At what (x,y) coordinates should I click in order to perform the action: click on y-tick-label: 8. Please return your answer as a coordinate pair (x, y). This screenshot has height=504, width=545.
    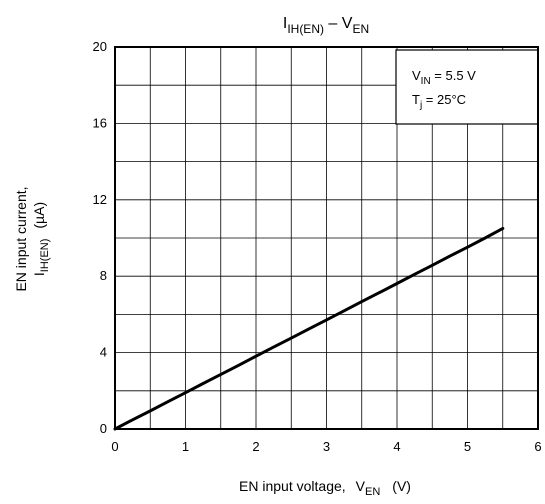
    Looking at the image, I should click on (103, 275).